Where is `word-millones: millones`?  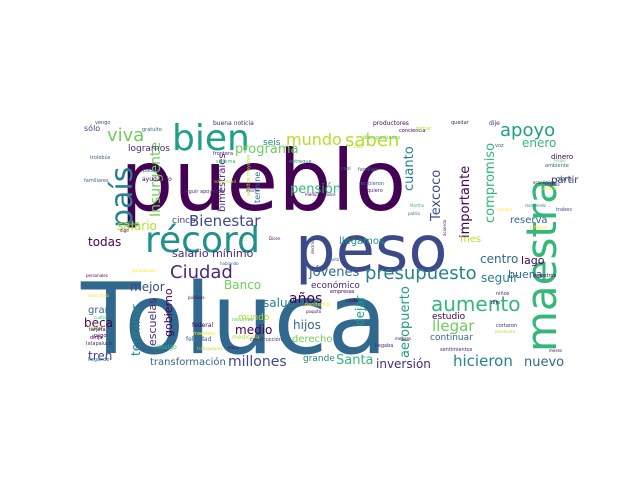 word-millones: millones is located at coordinates (257, 362).